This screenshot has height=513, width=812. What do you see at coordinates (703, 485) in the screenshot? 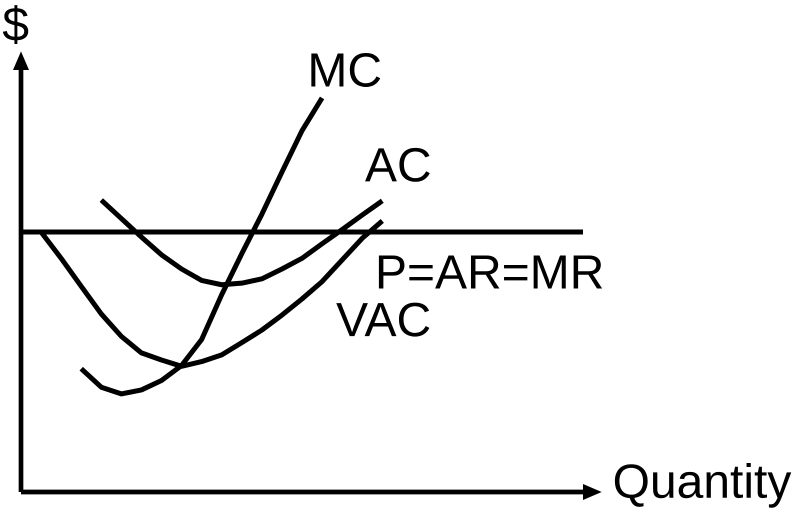
I see `x-axis-title: Quantity` at bounding box center [703, 485].